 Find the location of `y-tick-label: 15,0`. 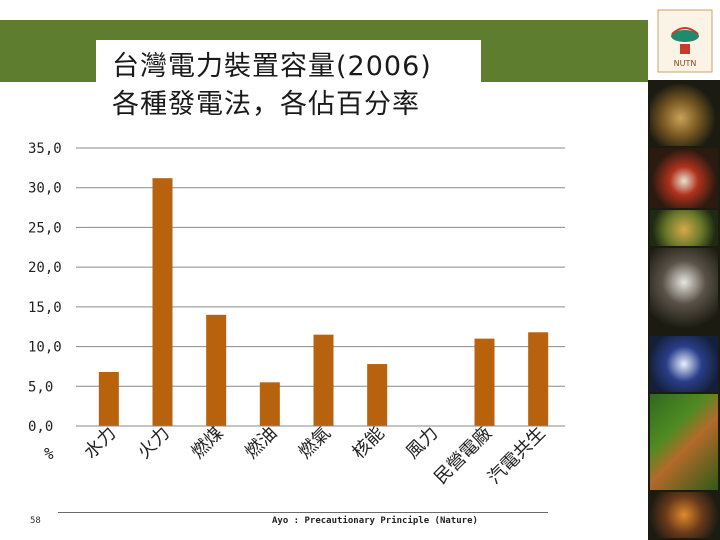

y-tick-label: 15,0 is located at coordinates (45, 308).